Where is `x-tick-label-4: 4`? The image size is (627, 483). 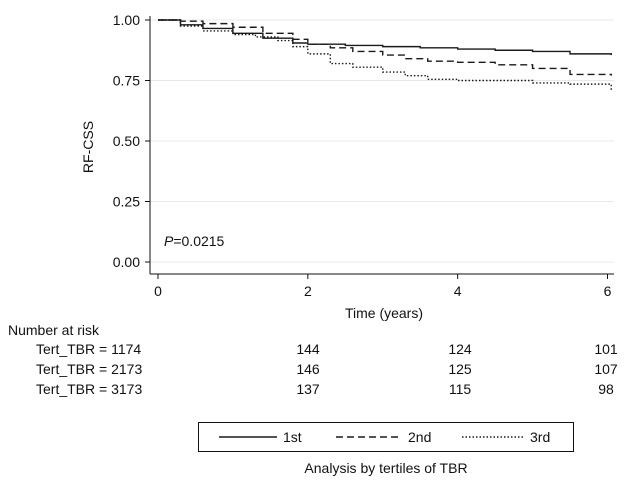
x-tick-label-4: 4 is located at coordinates (458, 291).